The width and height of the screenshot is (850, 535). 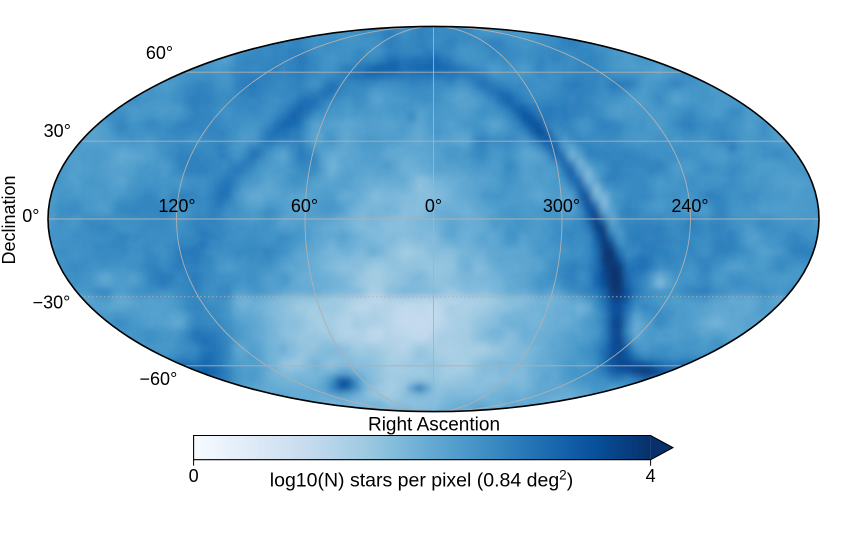 What do you see at coordinates (176, 206) in the screenshot?
I see `svg-text: 120°` at bounding box center [176, 206].